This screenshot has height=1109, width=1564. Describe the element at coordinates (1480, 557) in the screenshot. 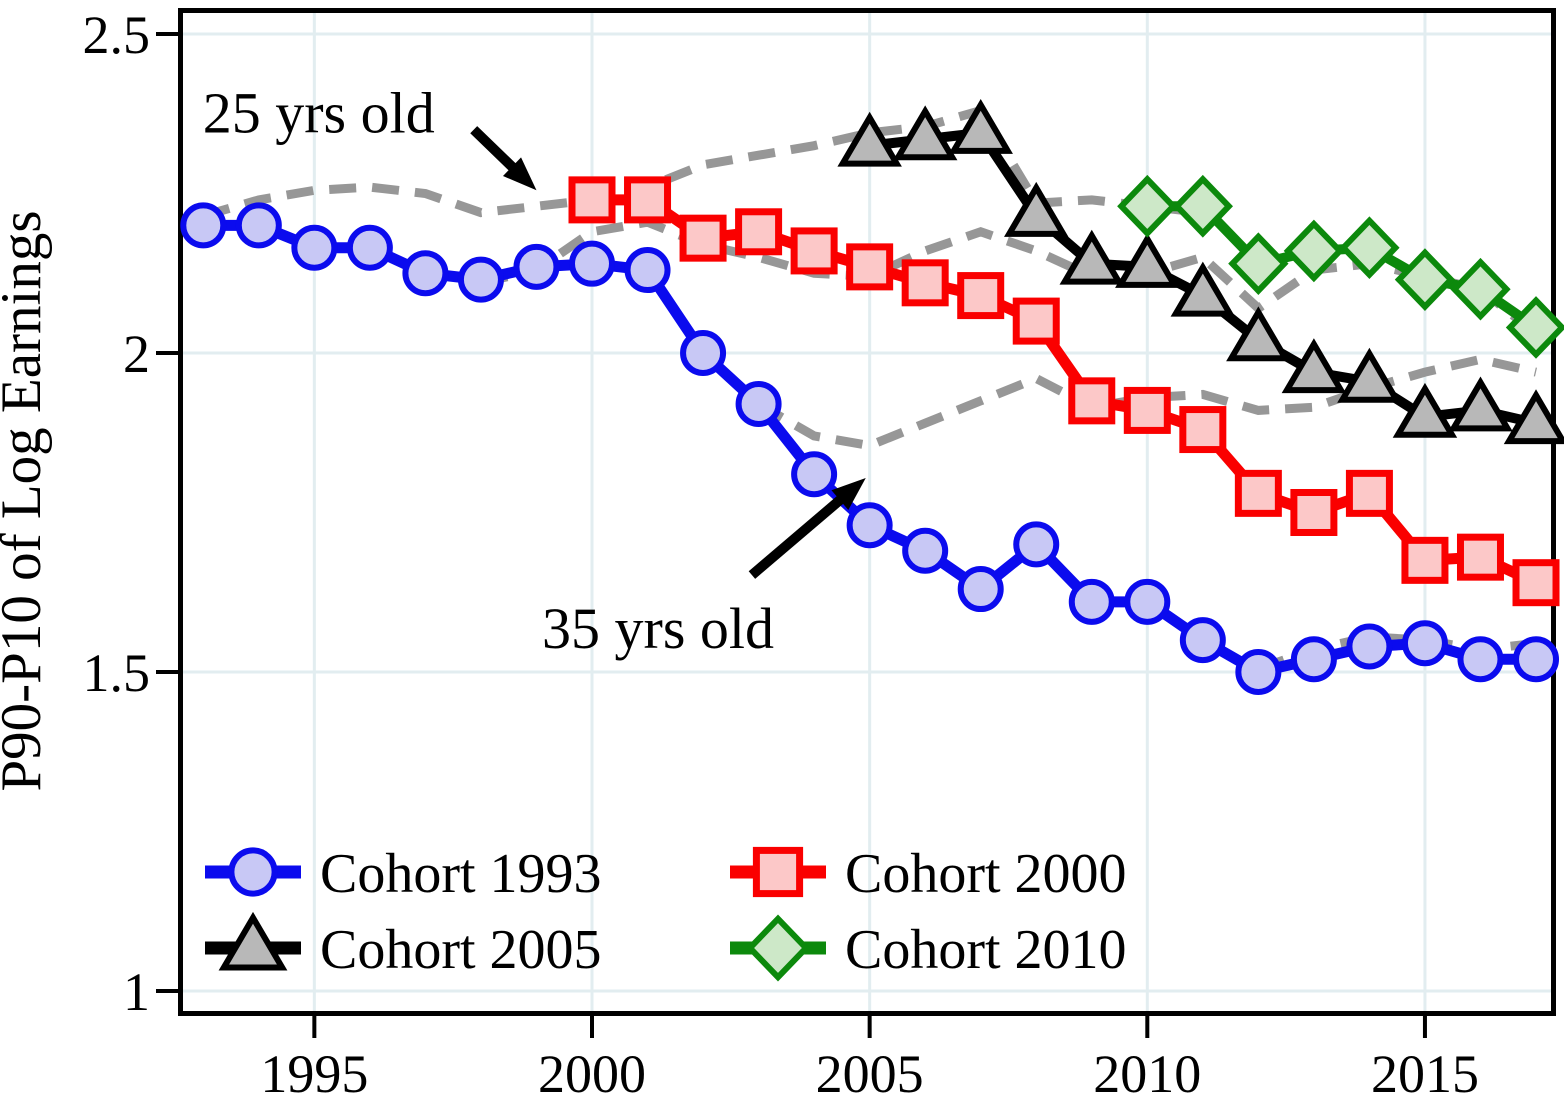

I see `series-marker-cohort-2000-2016` at that location.